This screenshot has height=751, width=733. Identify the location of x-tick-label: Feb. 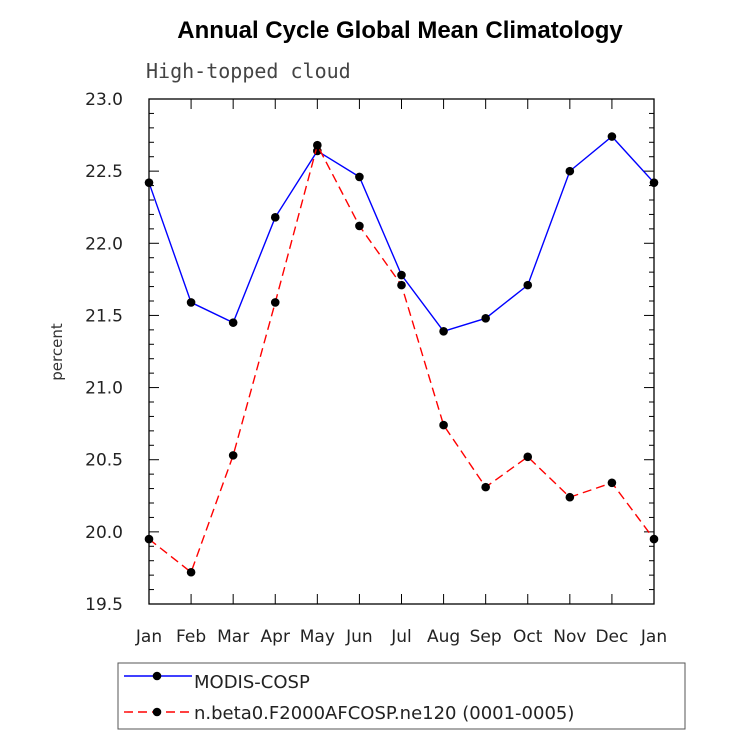
(191, 637).